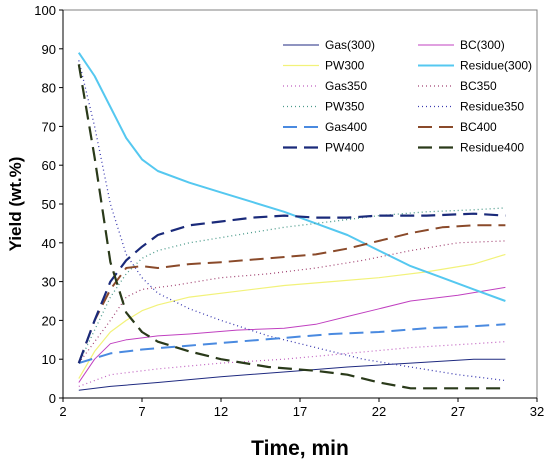  I want to click on legend-label: Gas350, so click(346, 86).